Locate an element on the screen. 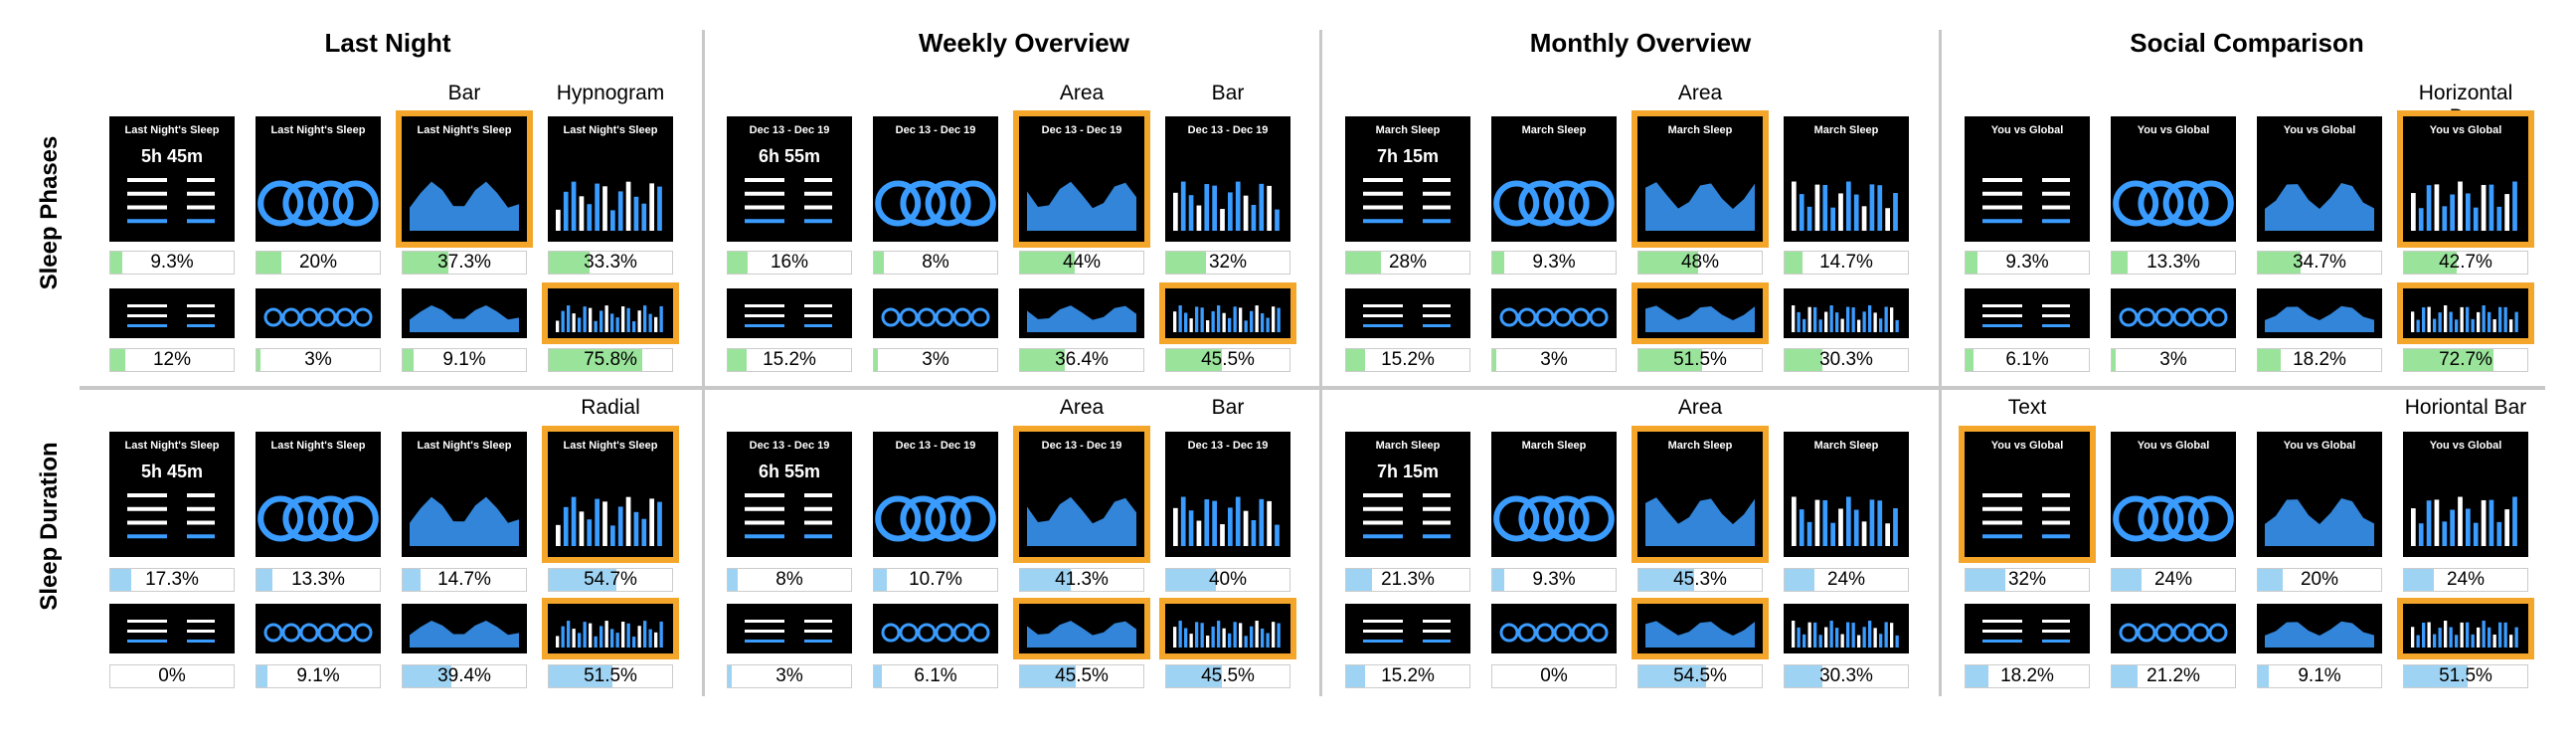 This screenshot has height=742, width=2576. preference-percentage-bar: 40% is located at coordinates (1227, 580).